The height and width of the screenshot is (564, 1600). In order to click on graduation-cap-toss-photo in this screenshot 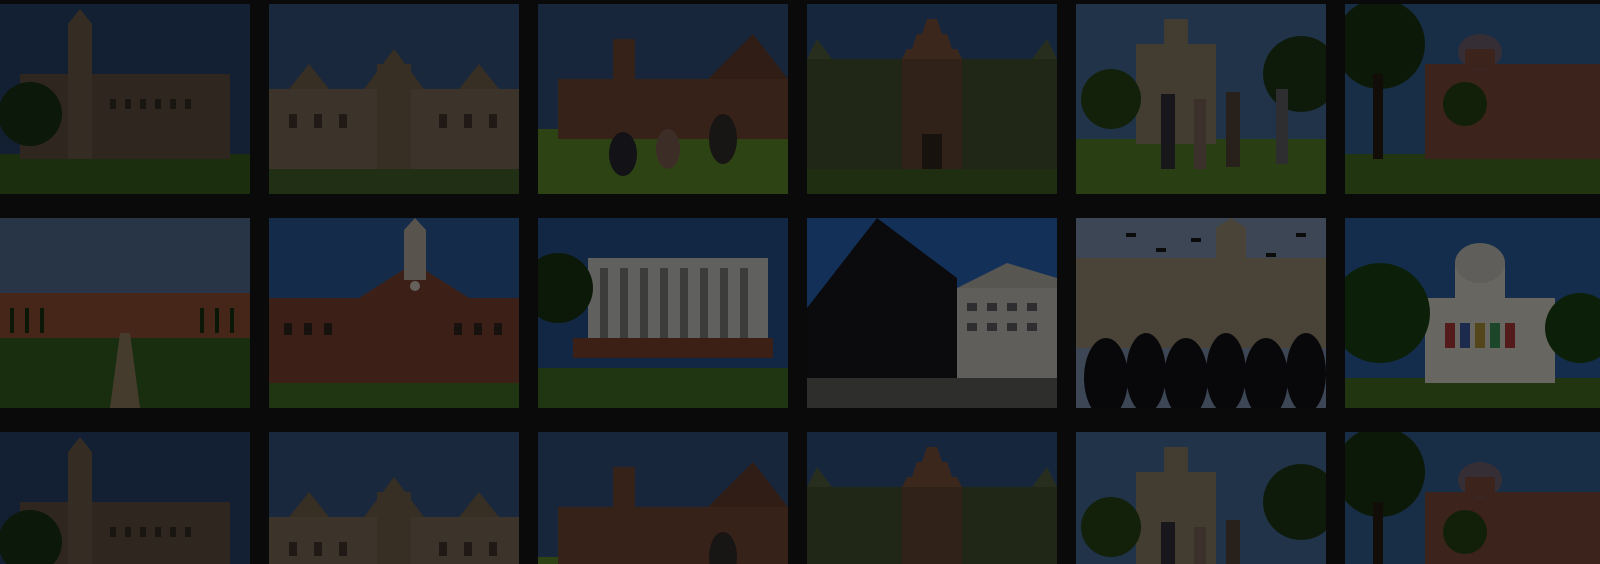, I will do `click(1201, 313)`.